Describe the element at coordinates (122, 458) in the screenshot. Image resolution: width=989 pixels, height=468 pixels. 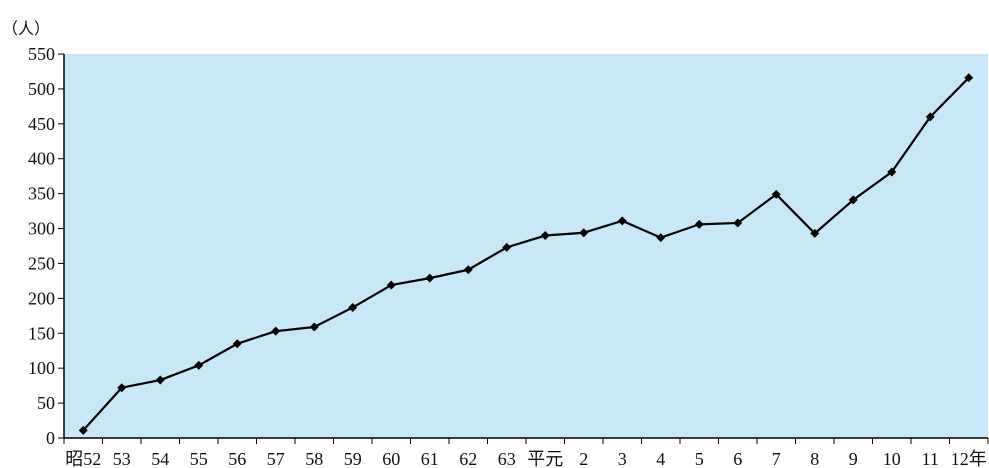
I see `x-tick-label: 53` at that location.